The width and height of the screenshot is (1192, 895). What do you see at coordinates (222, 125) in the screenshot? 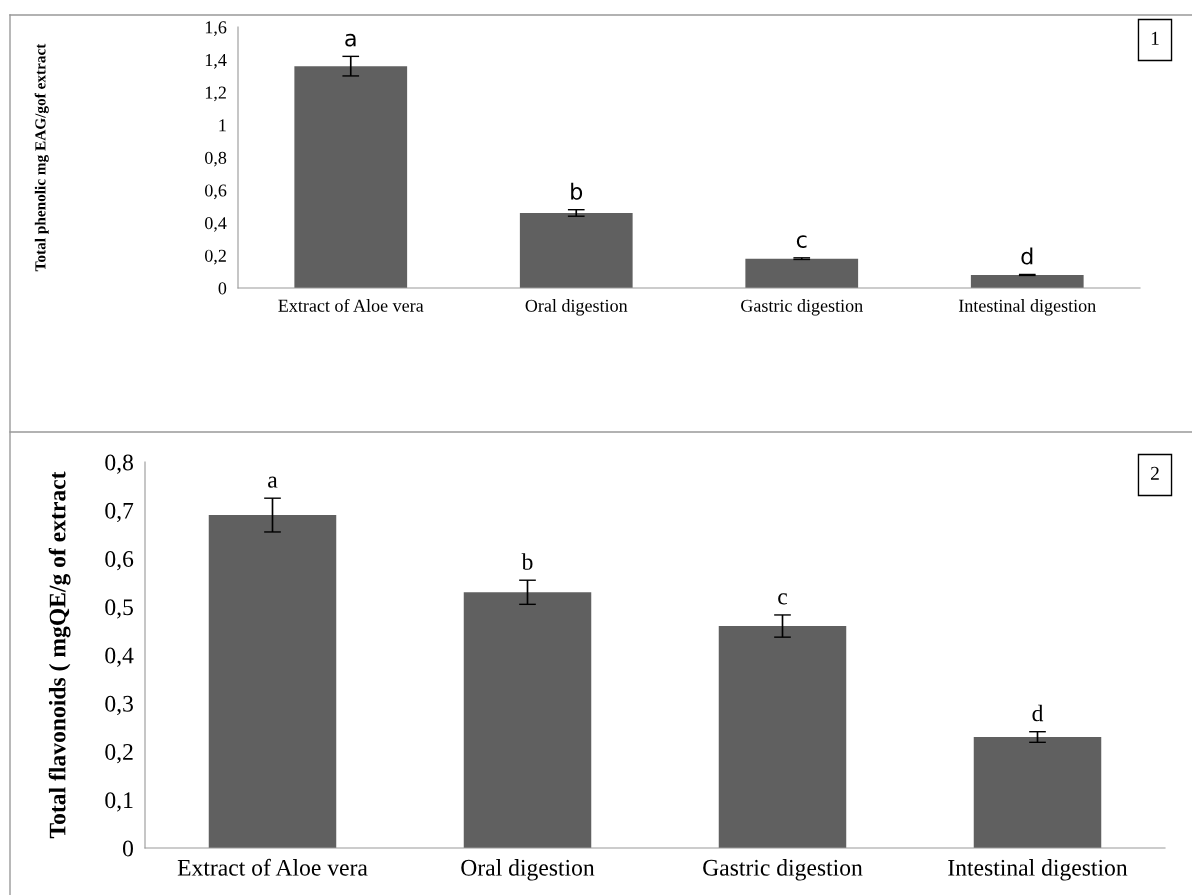
I see `y-tick-label: 1` at bounding box center [222, 125].